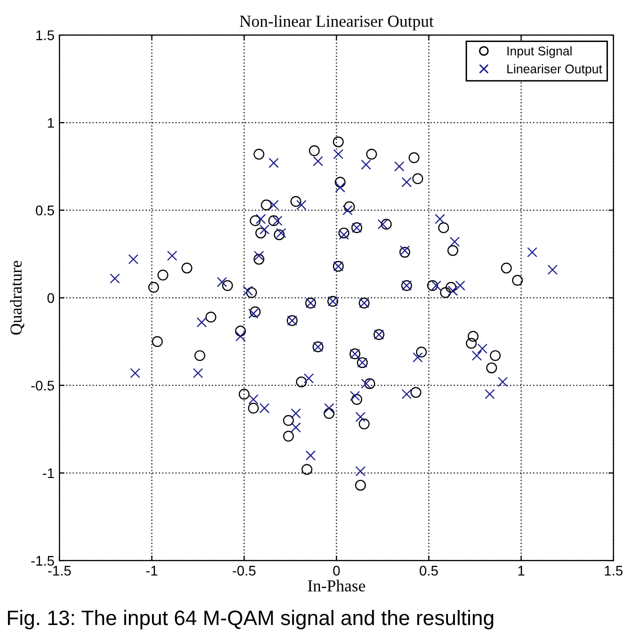 The height and width of the screenshot is (637, 626). I want to click on x-axis-title: In-Phase, so click(337, 586).